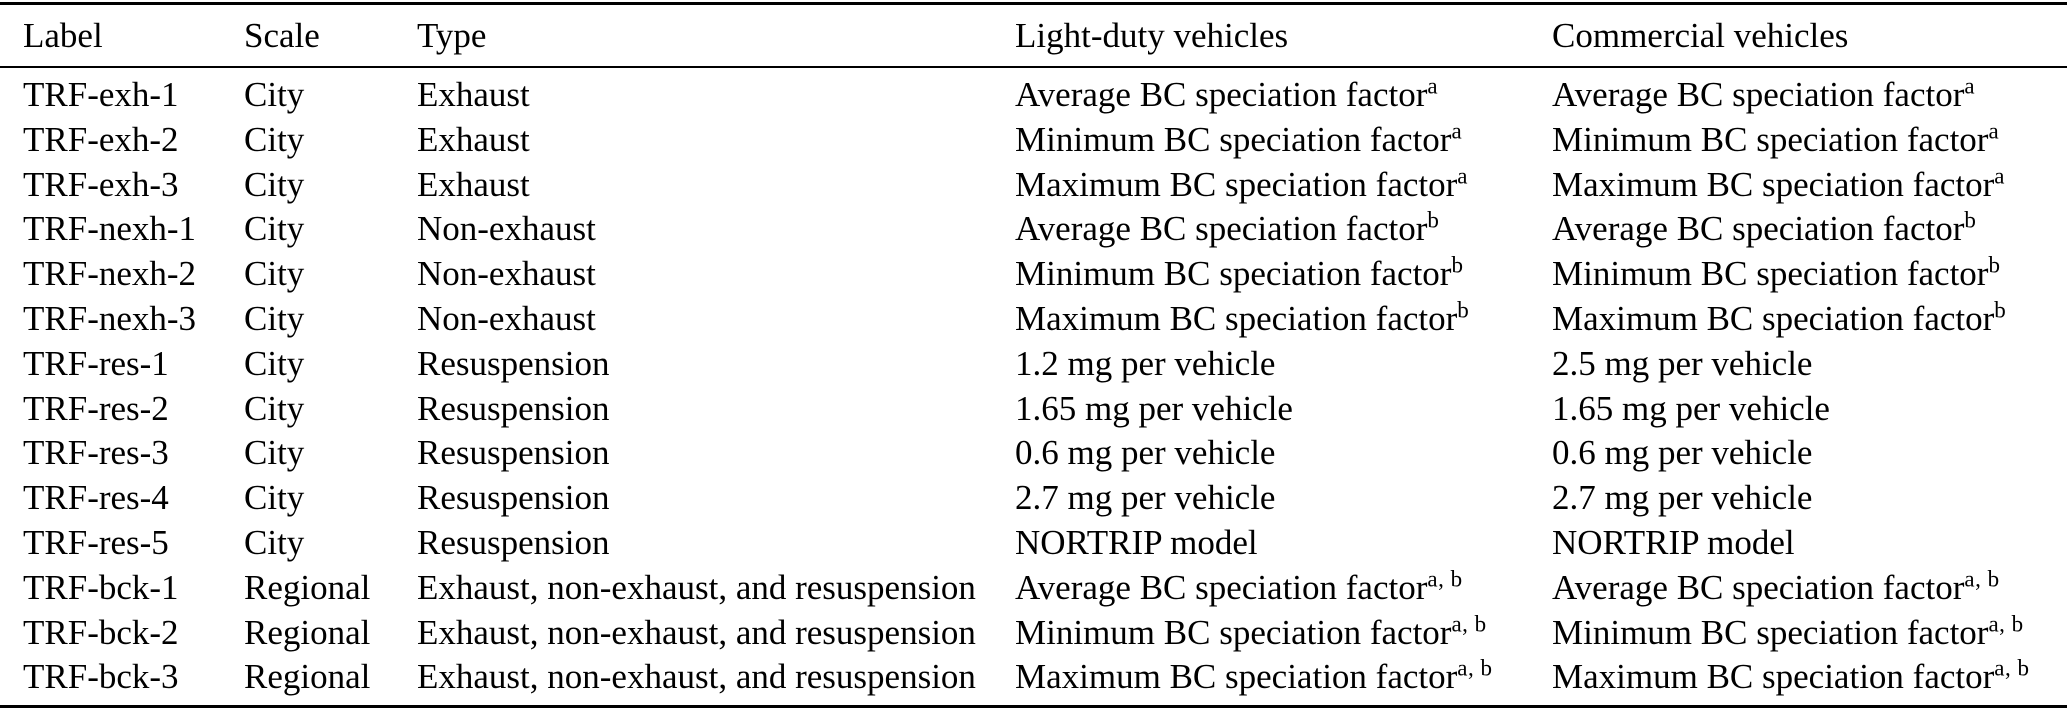 The height and width of the screenshot is (713, 2067). Describe the element at coordinates (716, 588) in the screenshot. I see `cell-type: Exhaust, non-exhaust, and resuspension` at that location.